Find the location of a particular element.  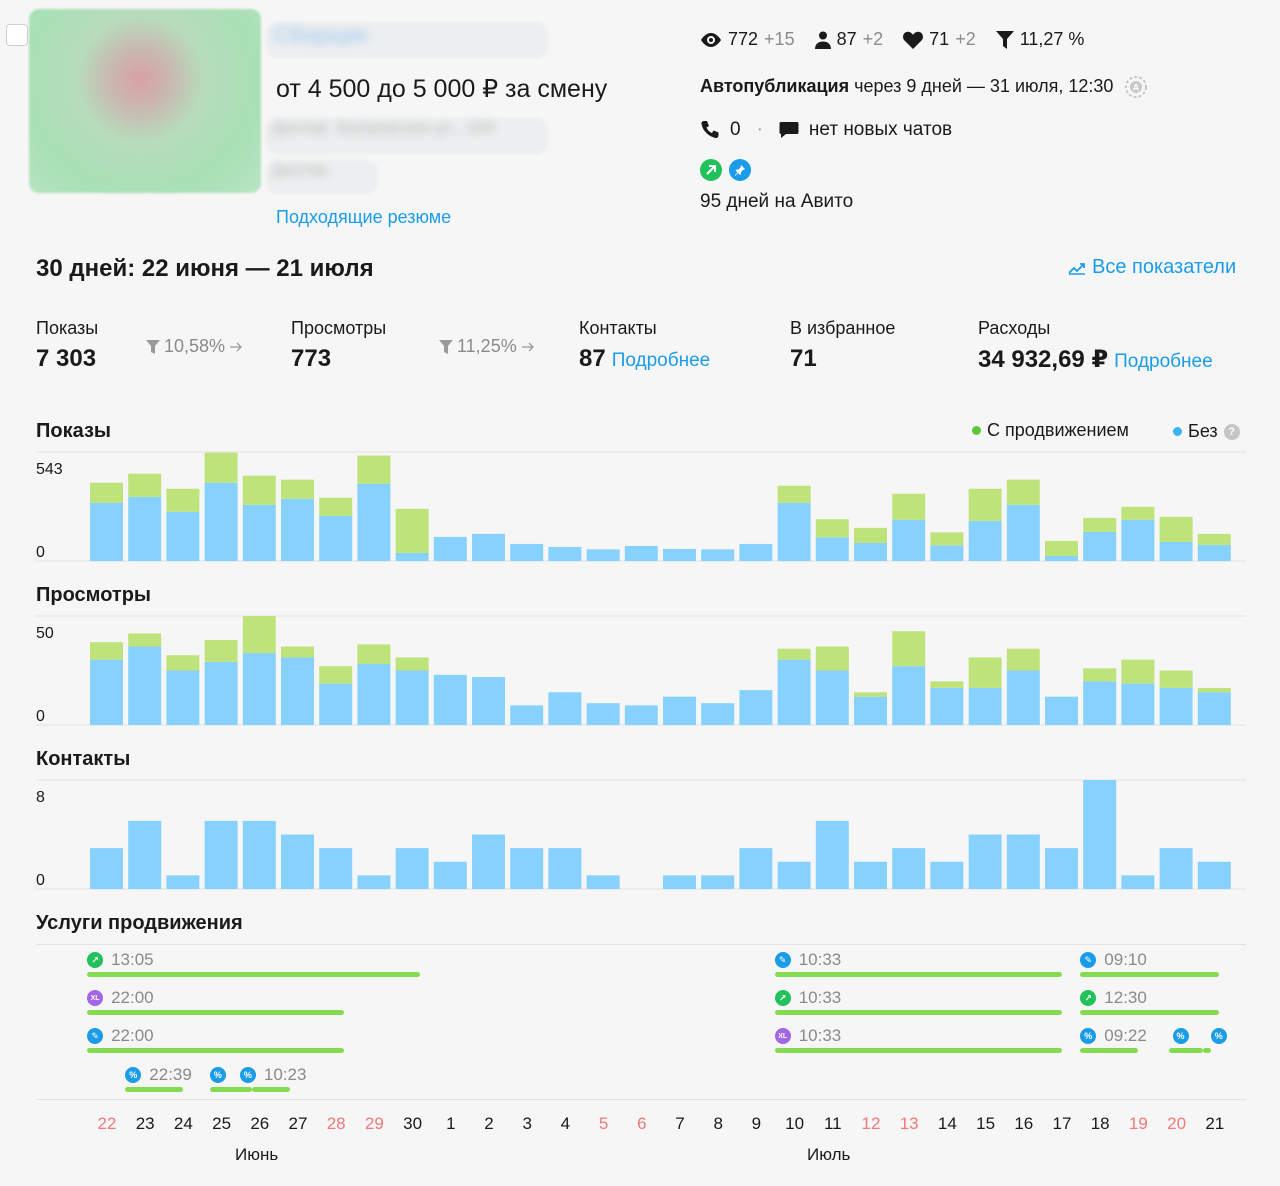

listing-title-blurred: Сборщик is located at coordinates (407, 40).